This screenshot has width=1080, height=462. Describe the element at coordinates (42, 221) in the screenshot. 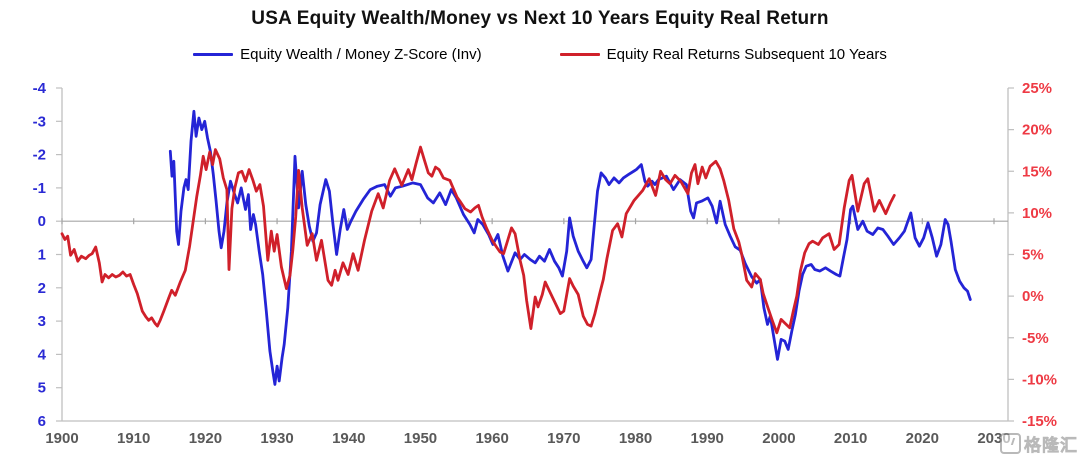

I see `y-left-tick-label: 0` at that location.